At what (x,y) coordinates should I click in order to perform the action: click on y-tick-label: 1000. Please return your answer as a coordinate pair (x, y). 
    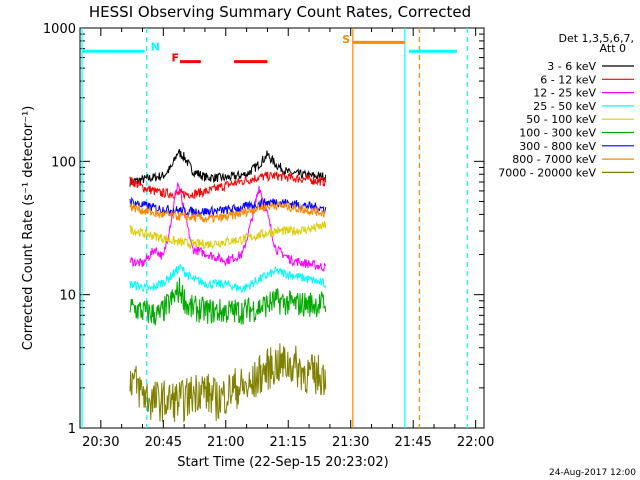
    Looking at the image, I should click on (59, 29).